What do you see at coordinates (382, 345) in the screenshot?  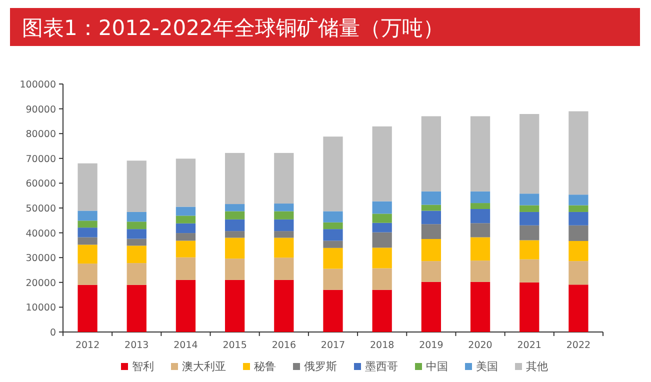 I see `x-tick-label: 2018` at bounding box center [382, 345].